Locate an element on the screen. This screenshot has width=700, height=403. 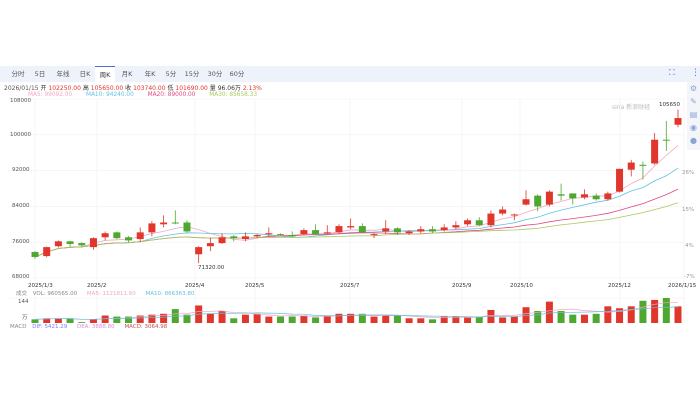
volume-label: 量 is located at coordinates (212, 88).